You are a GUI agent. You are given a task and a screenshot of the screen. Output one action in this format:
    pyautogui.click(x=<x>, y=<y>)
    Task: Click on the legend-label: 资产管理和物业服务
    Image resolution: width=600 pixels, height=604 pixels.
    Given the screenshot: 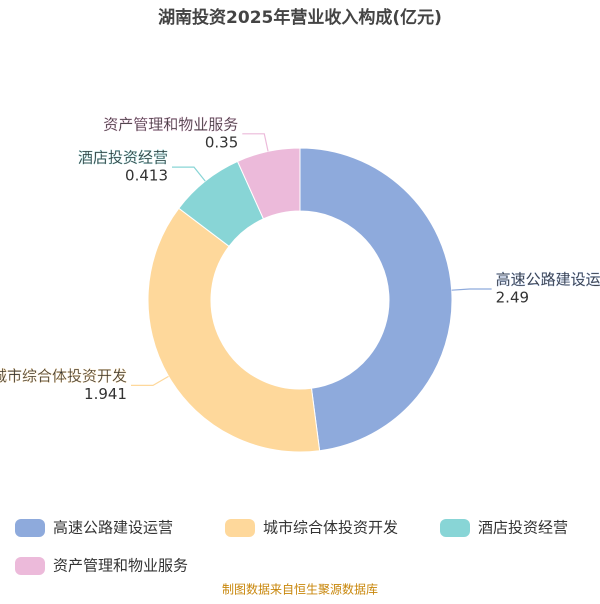 What is the action you would take?
    pyautogui.click(x=120, y=566)
    